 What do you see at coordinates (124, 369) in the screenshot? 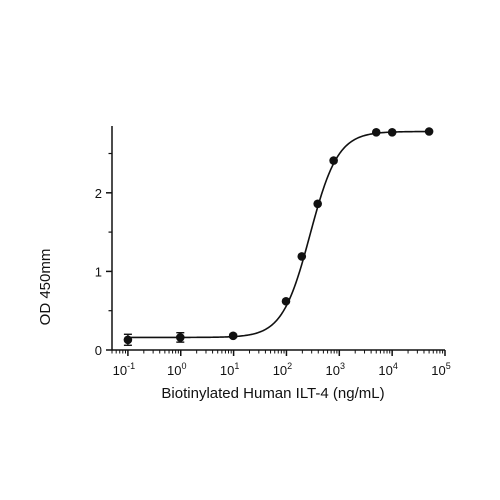
I see `x-tick-label: 10⁻¹` at bounding box center [124, 369].